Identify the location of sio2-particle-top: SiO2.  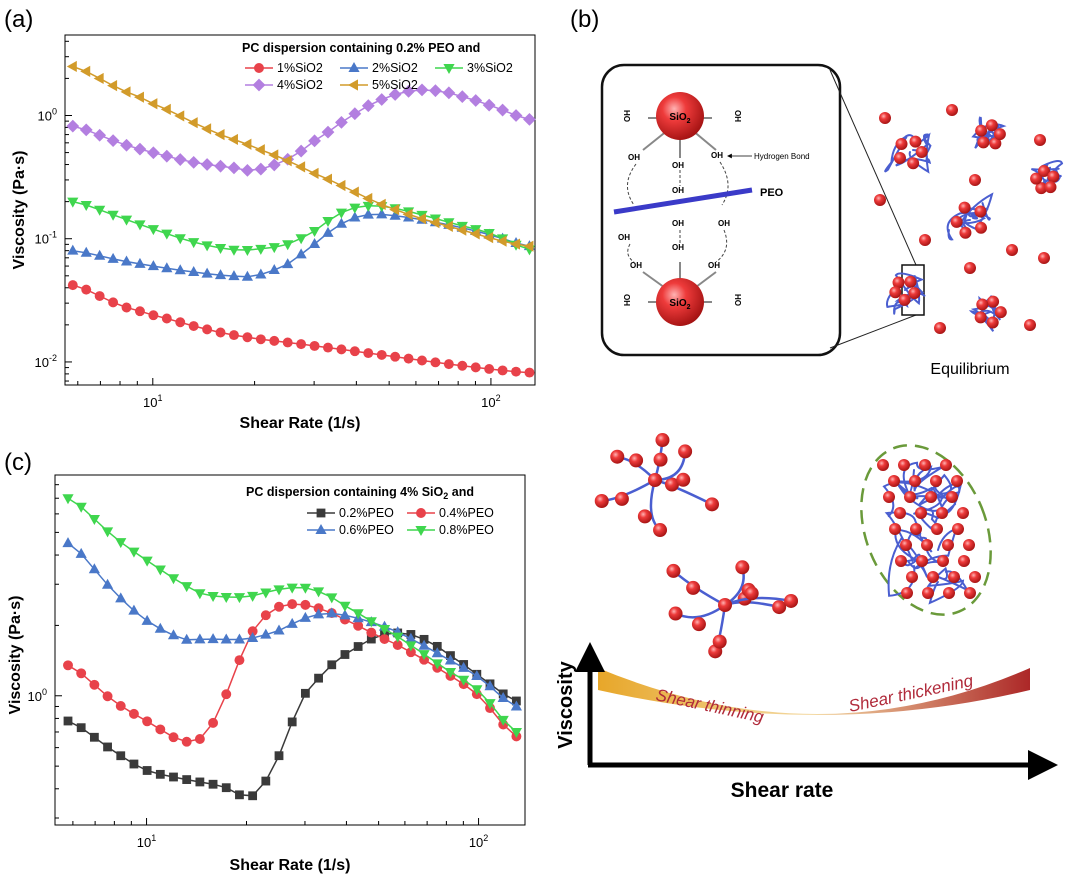
(679, 125).